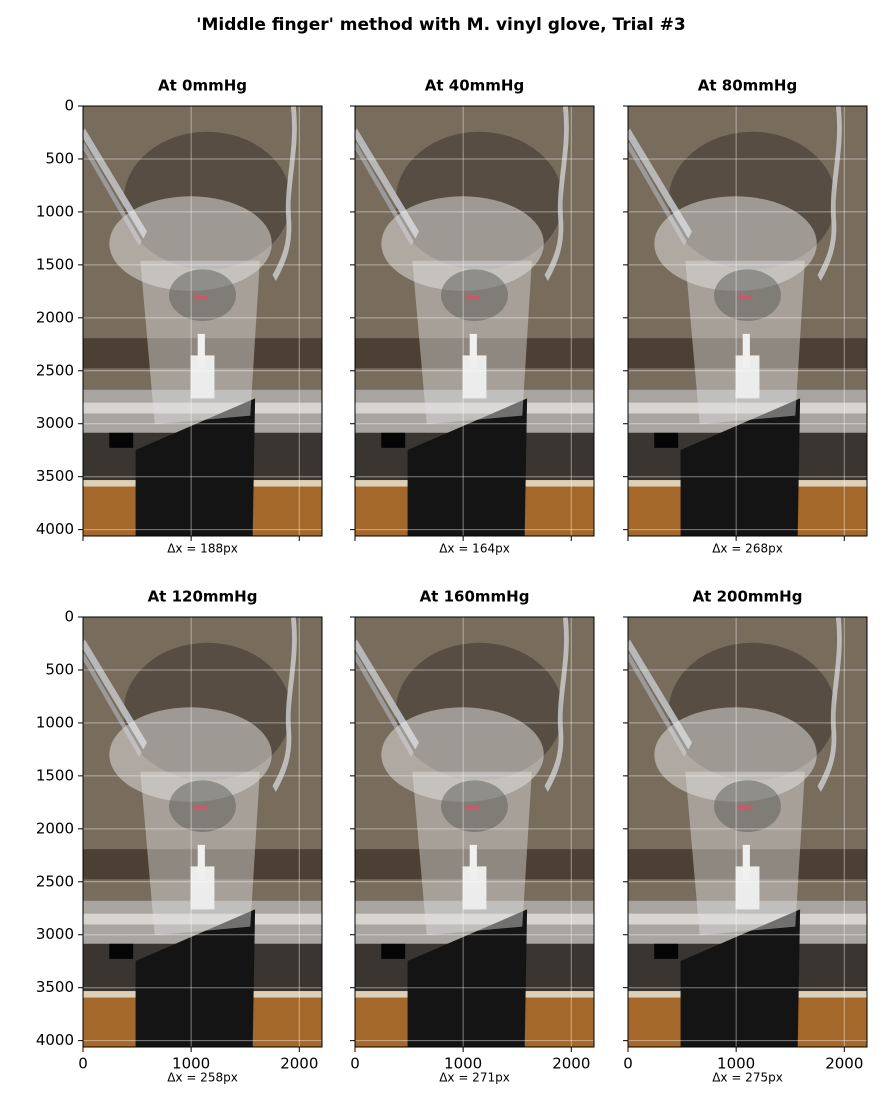  Describe the element at coordinates (748, 597) in the screenshot. I see `subplot-title: At 200mmHg` at that location.